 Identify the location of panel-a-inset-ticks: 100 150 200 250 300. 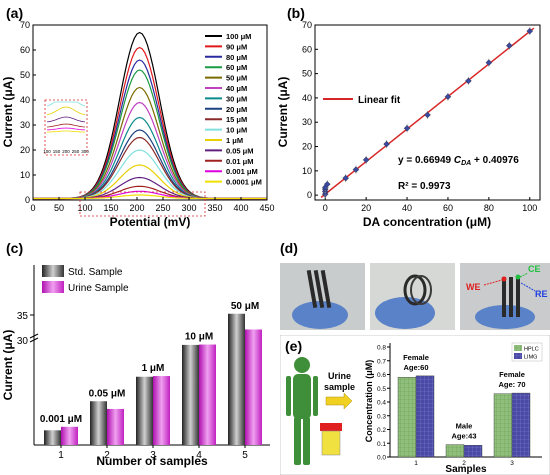
(66, 151).